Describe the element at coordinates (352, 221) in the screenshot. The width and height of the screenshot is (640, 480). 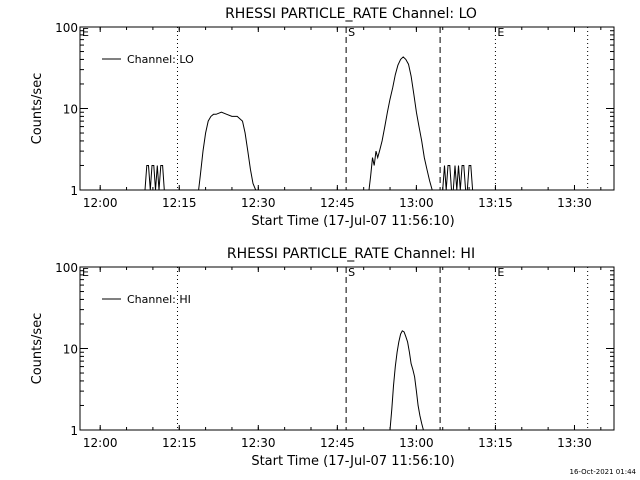
I see `panel1-x-axis-label: Start Time (17-Jul-07 11:56:10)` at that location.